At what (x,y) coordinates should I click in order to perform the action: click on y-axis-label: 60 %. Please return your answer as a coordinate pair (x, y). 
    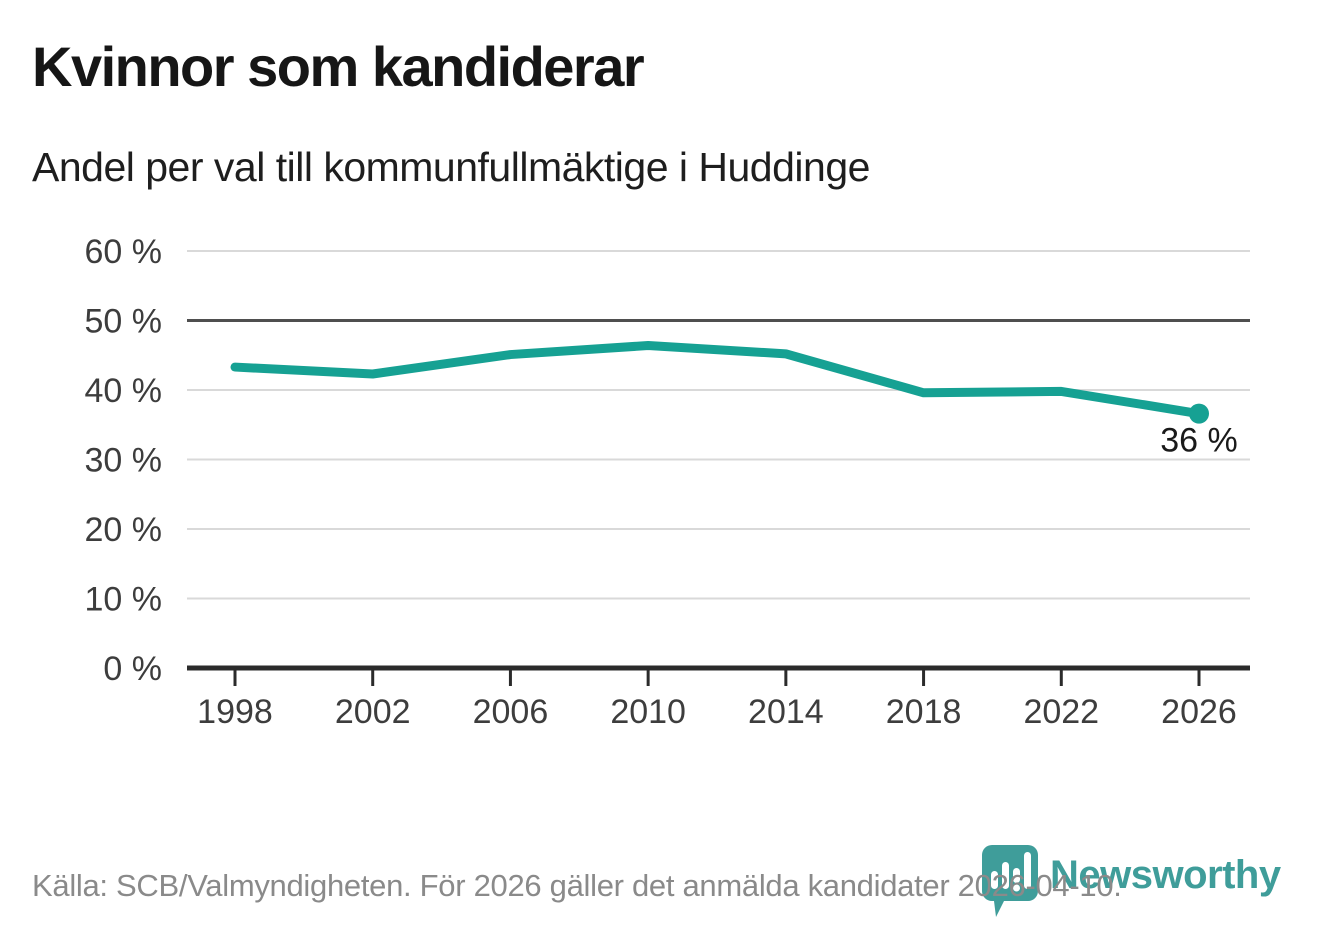
    Looking at the image, I should click on (124, 252).